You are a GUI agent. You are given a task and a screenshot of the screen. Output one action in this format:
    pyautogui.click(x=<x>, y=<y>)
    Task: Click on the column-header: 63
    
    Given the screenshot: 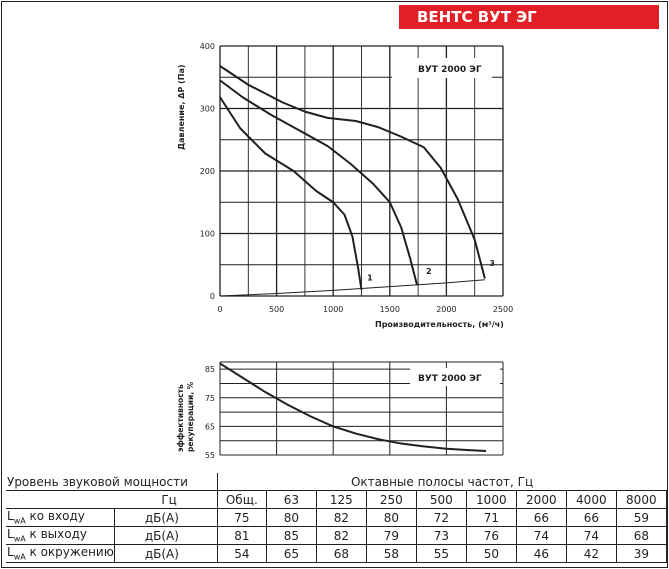 What is the action you would take?
    pyautogui.click(x=291, y=499)
    